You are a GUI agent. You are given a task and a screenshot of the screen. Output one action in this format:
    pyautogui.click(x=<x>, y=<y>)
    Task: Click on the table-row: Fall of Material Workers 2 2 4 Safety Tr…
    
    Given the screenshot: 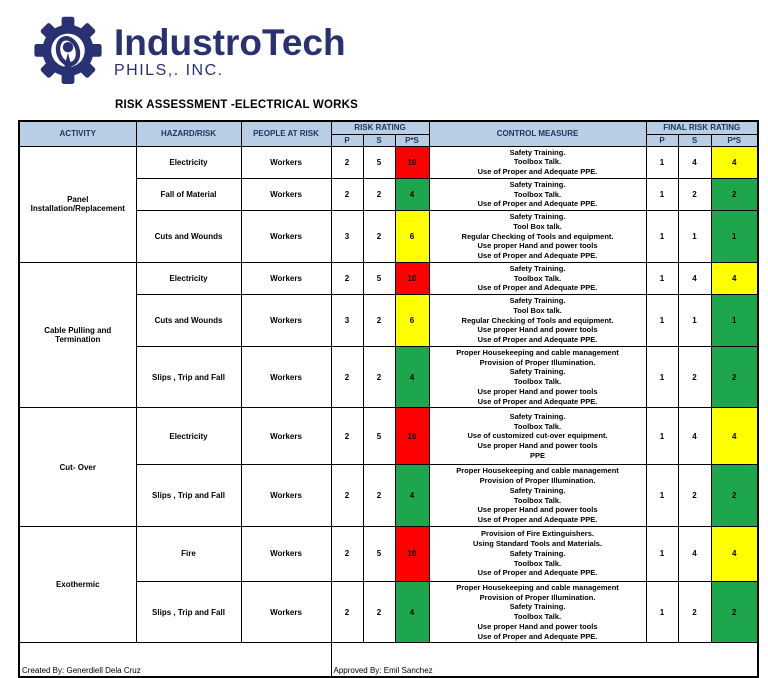 What is the action you would take?
    pyautogui.click(x=389, y=194)
    